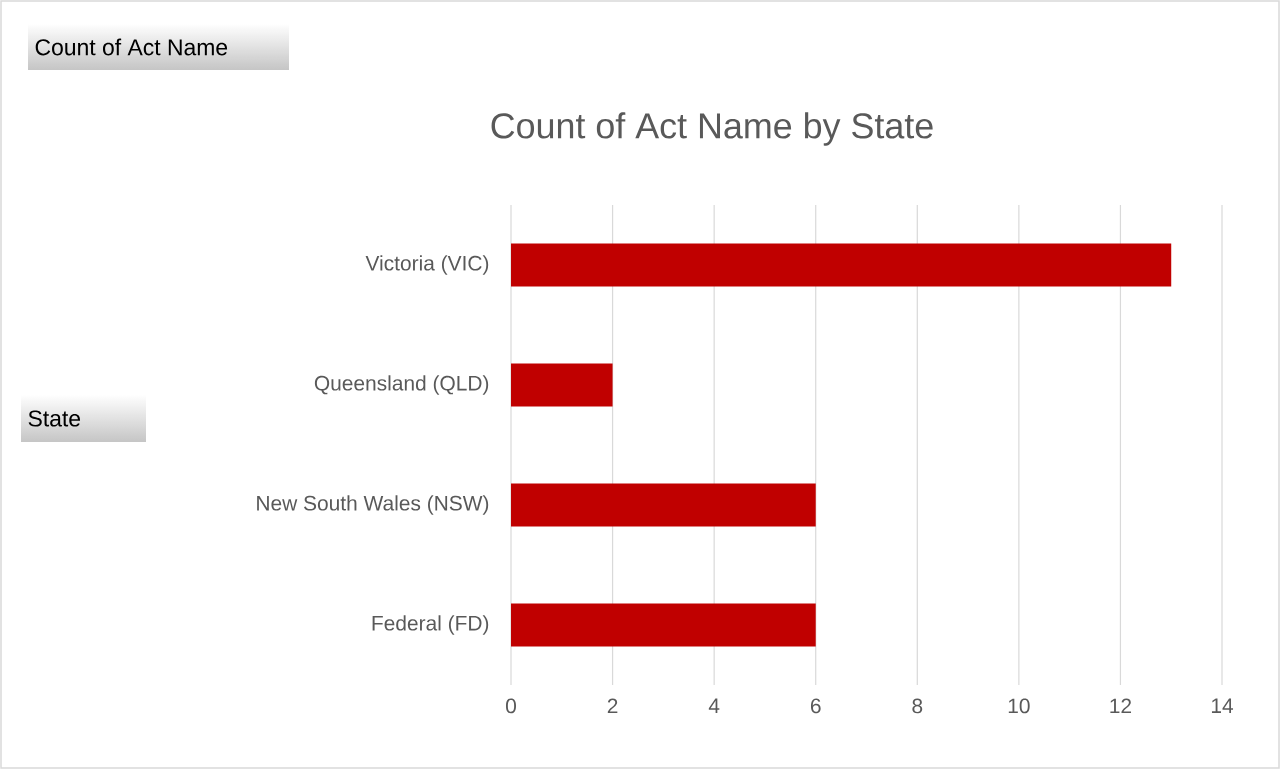  Describe the element at coordinates (131, 47) in the screenshot. I see `text: Count of Act Name` at that location.